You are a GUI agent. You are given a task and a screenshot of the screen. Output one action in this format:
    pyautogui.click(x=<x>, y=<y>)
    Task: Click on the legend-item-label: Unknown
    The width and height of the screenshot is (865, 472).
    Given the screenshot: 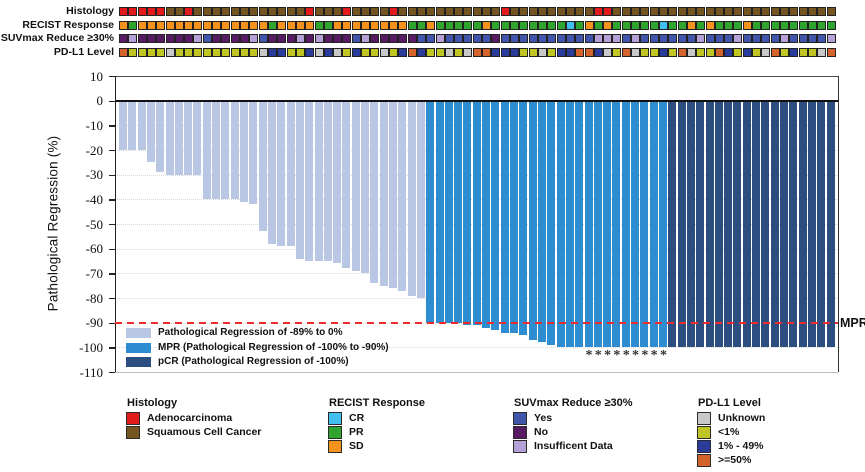 What is the action you would take?
    pyautogui.click(x=742, y=418)
    